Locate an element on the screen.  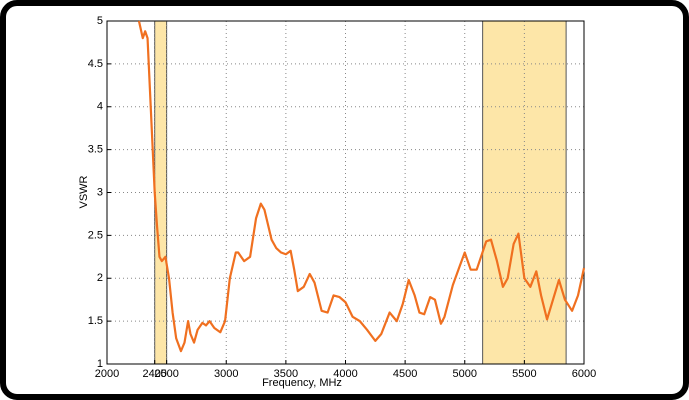
y-axis-label: VSWR is located at coordinates (84, 191).